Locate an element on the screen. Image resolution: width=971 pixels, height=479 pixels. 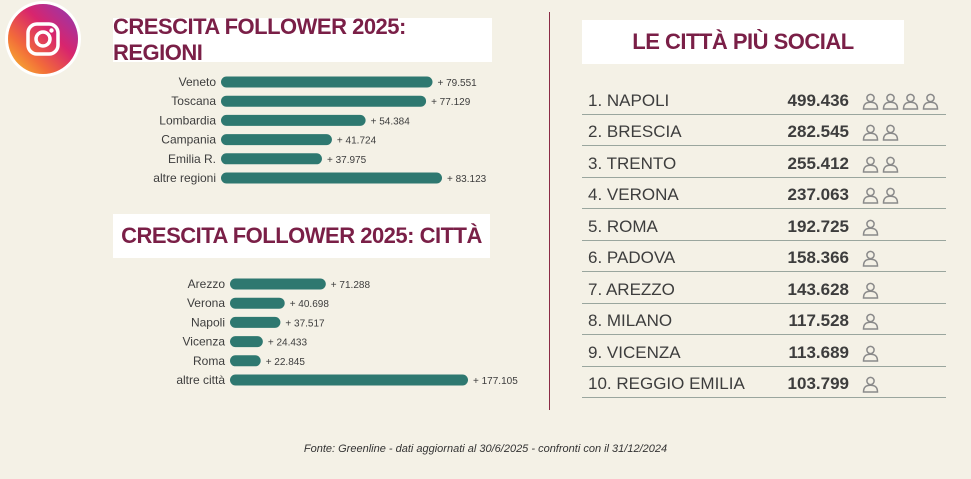
citta-value-label: + 71.288 is located at coordinates (351, 285).